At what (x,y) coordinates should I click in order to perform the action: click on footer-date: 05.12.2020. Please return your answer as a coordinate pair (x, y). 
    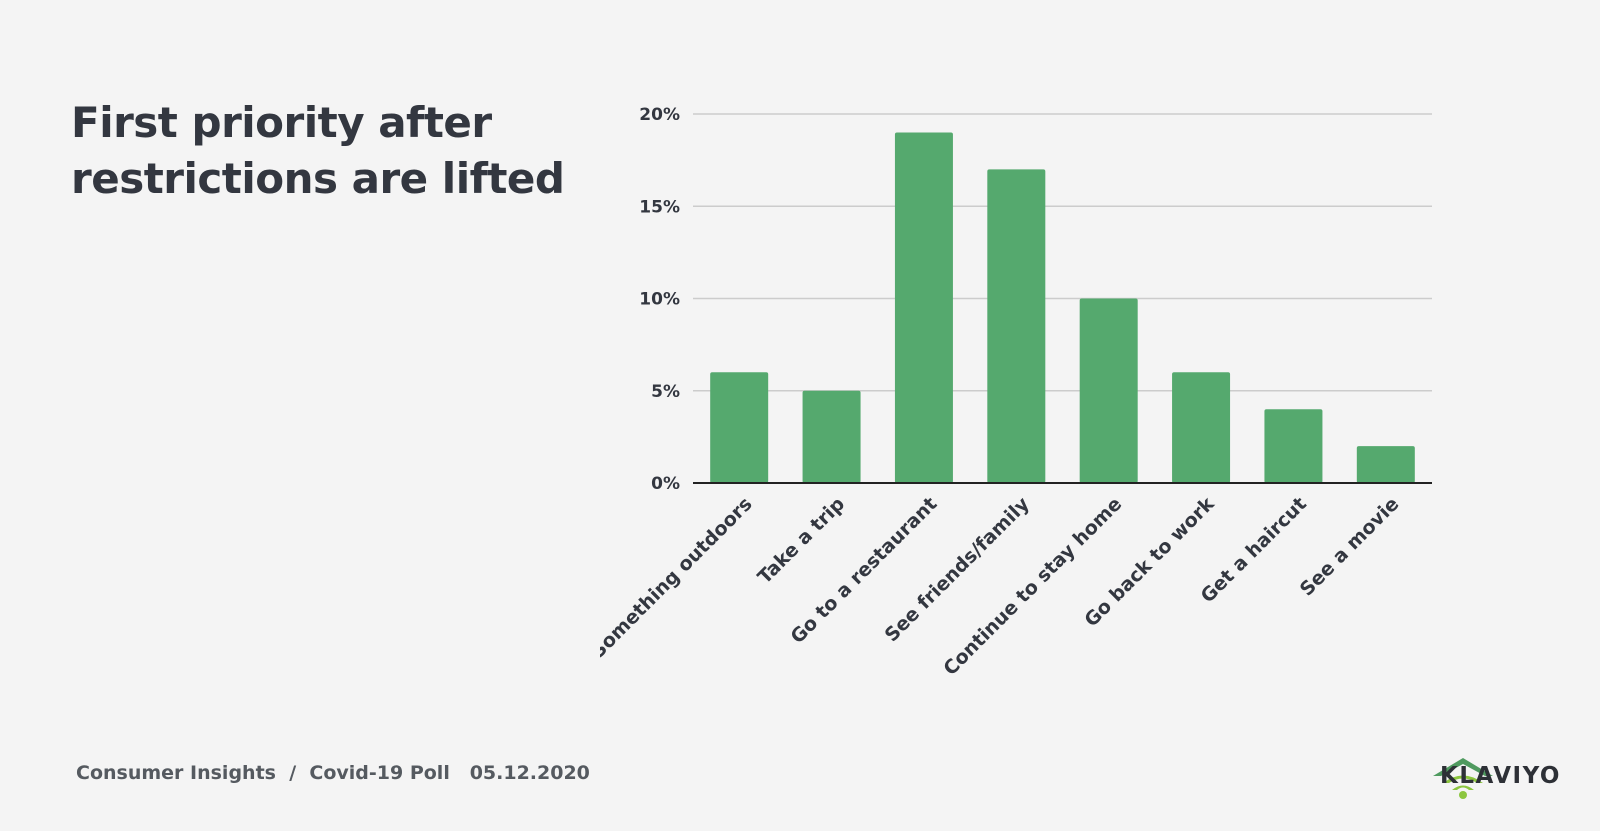
    Looking at the image, I should click on (529, 773).